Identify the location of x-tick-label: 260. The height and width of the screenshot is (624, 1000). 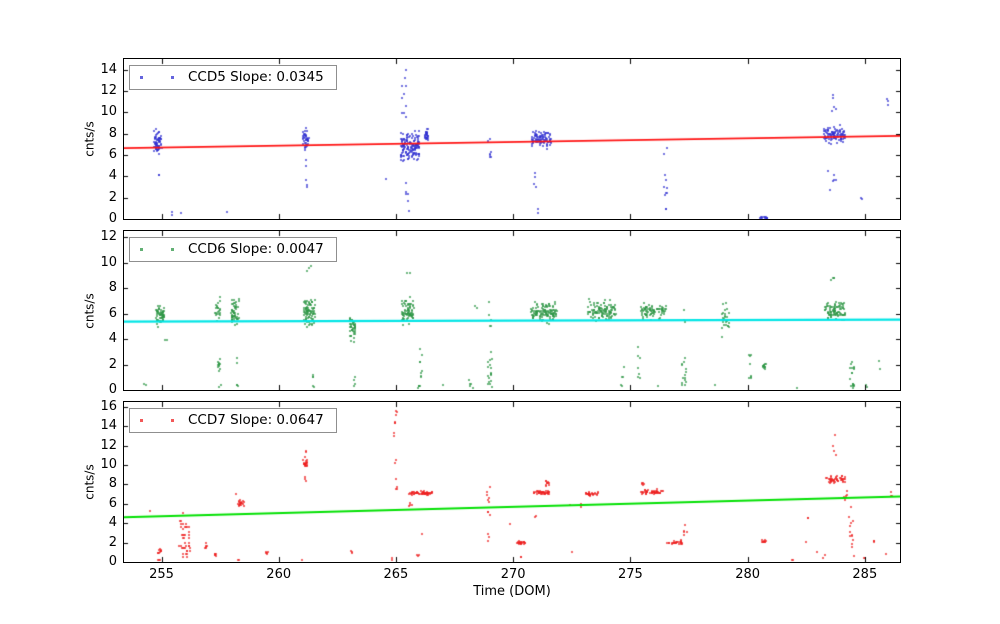
(279, 574).